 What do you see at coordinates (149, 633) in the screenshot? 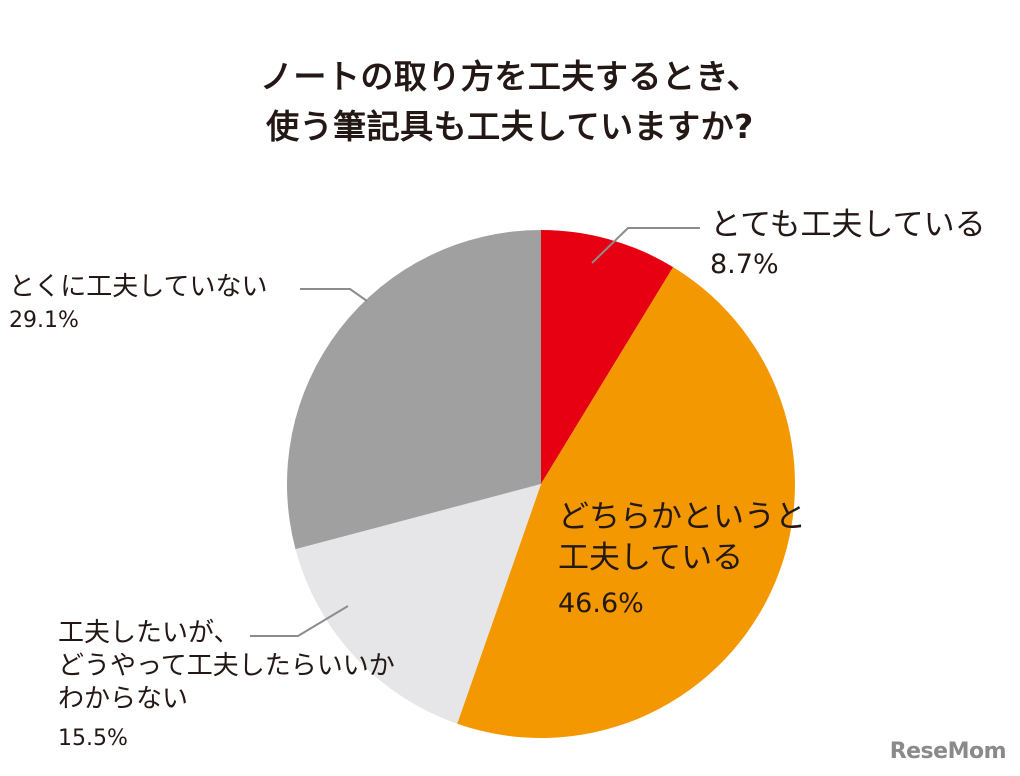
I see `slice-label-want-line1: 工夫したいが、` at bounding box center [149, 633].